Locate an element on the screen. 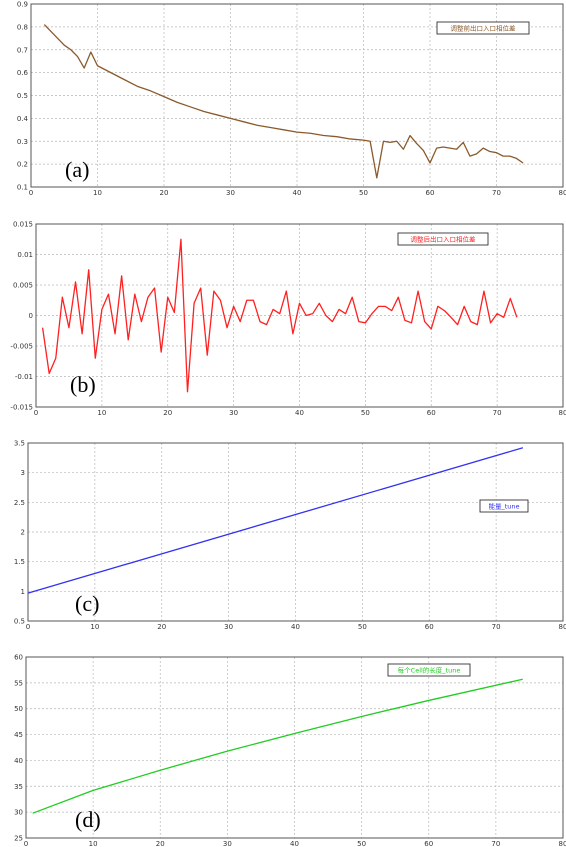 This screenshot has height=847, width=566. y-tick-label: 45 is located at coordinates (18, 735).